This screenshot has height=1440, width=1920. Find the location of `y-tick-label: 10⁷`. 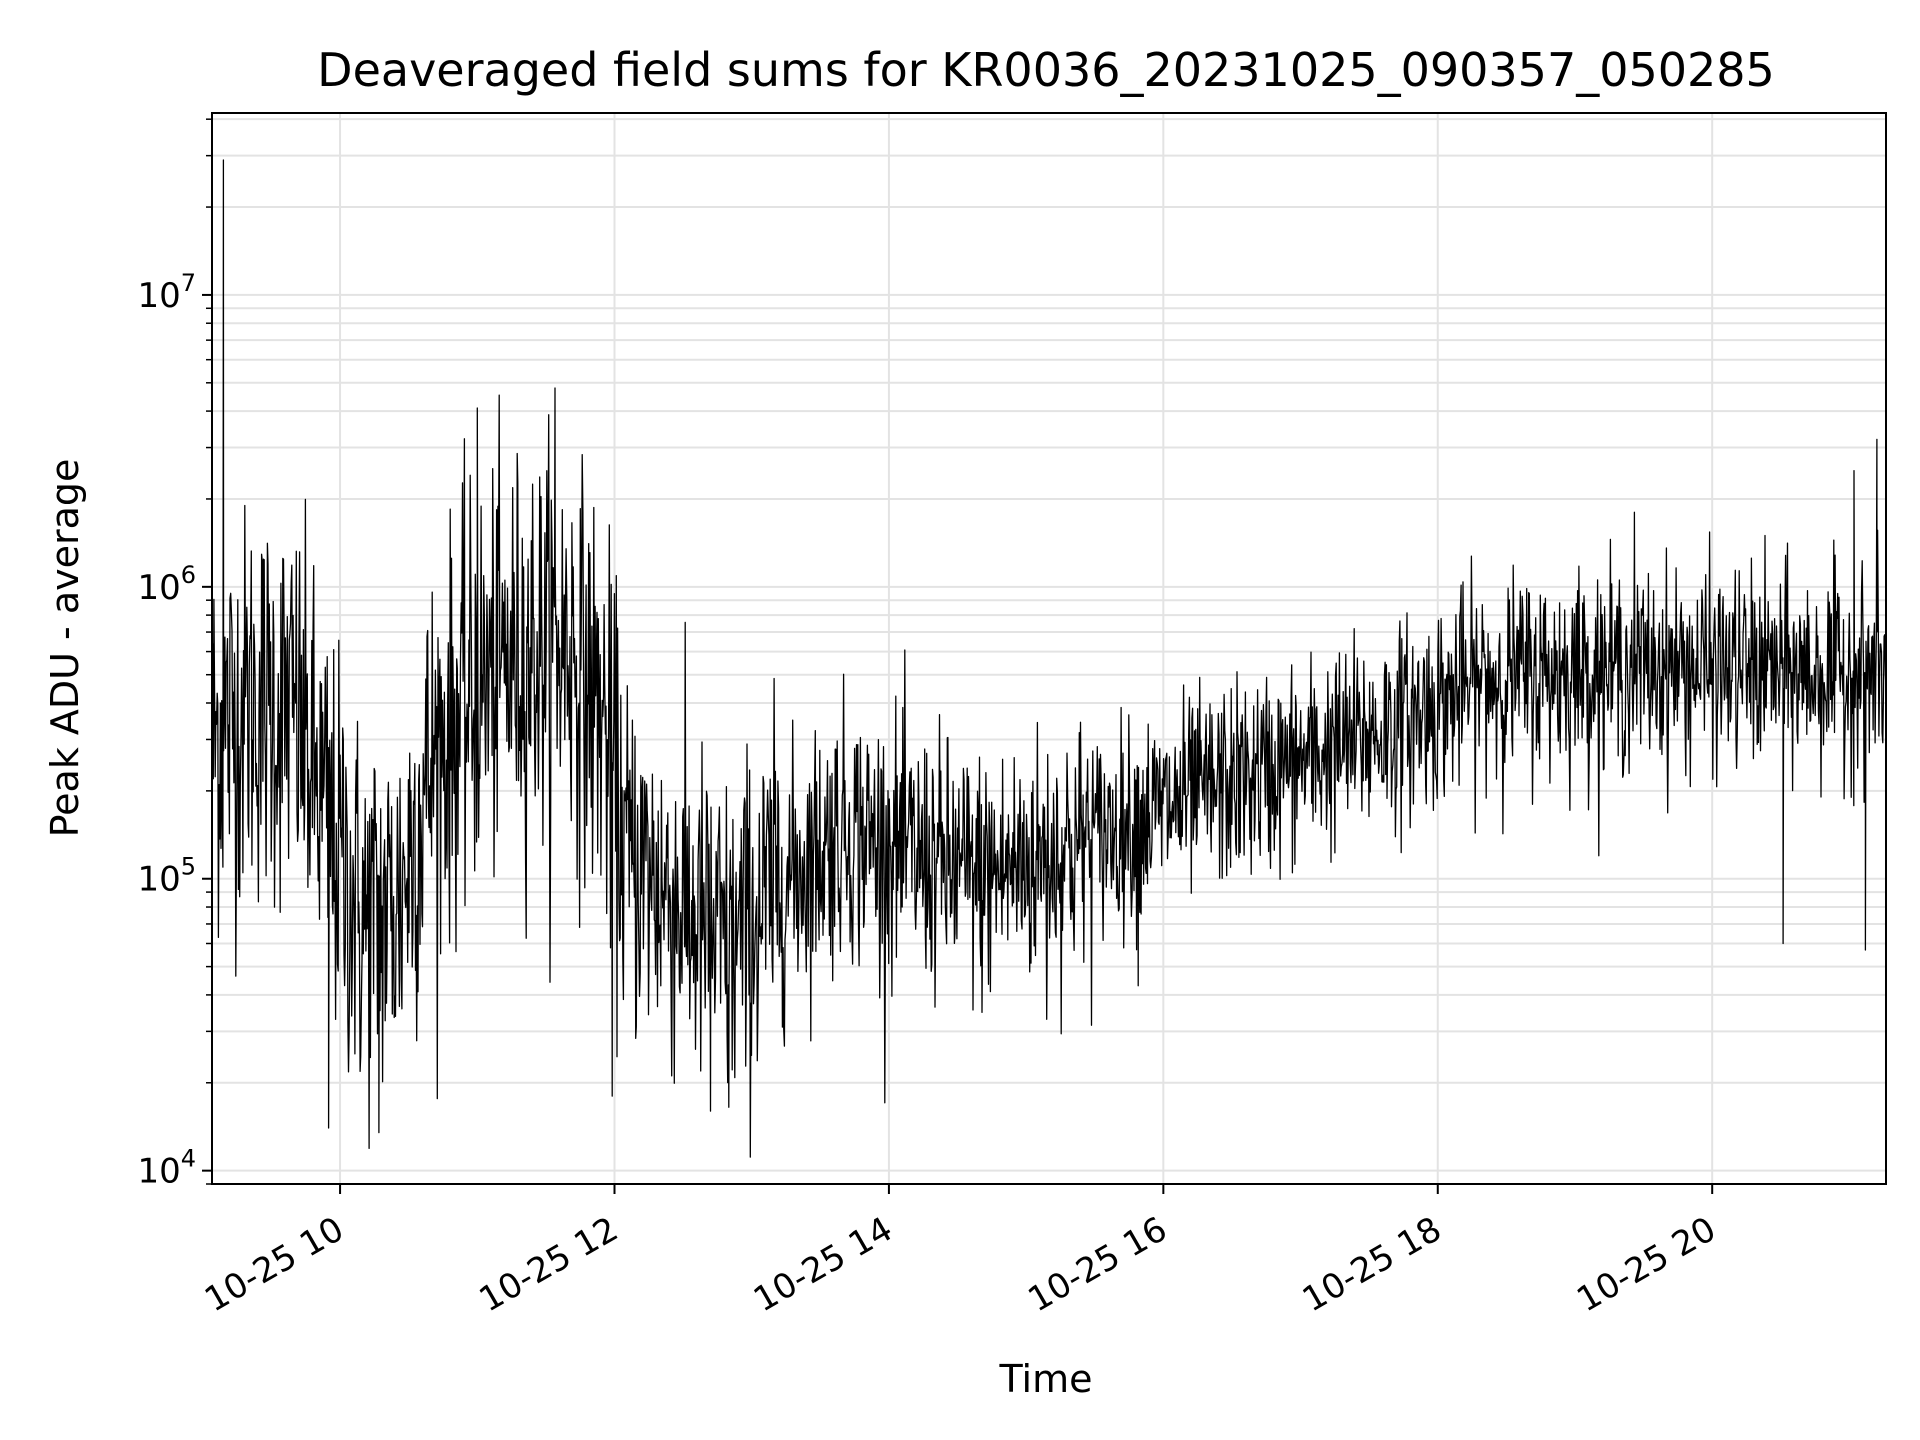

y-tick-label: 10⁷ is located at coordinates (166, 292).